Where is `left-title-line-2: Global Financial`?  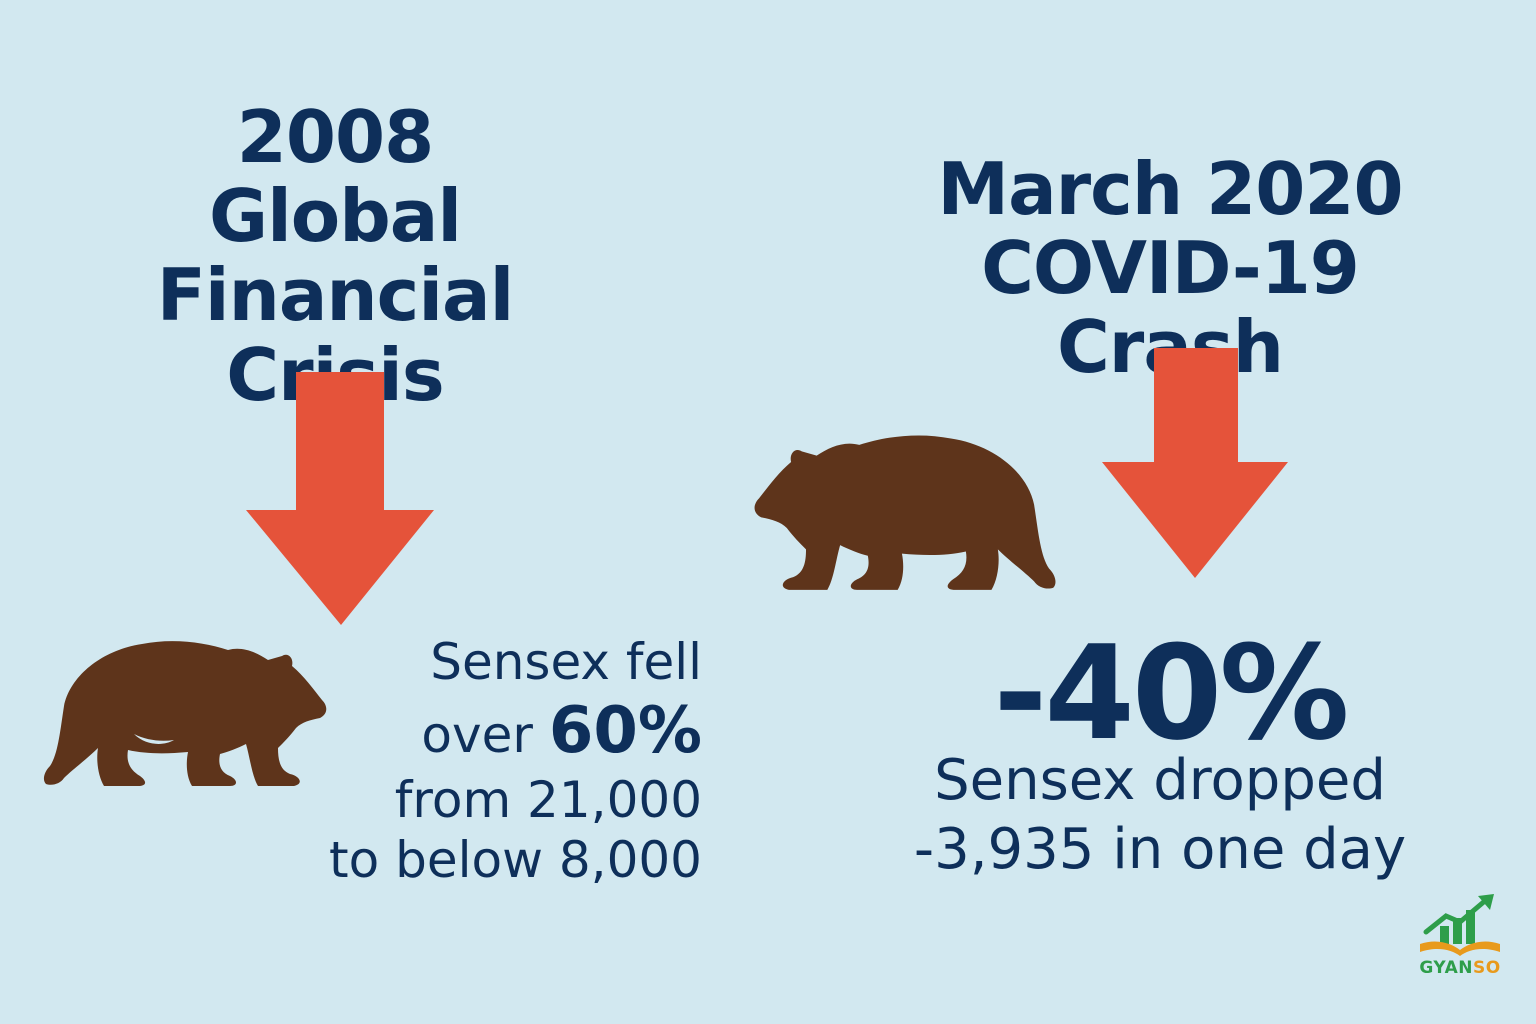 left-title-line-2: Global Financial is located at coordinates (335, 256).